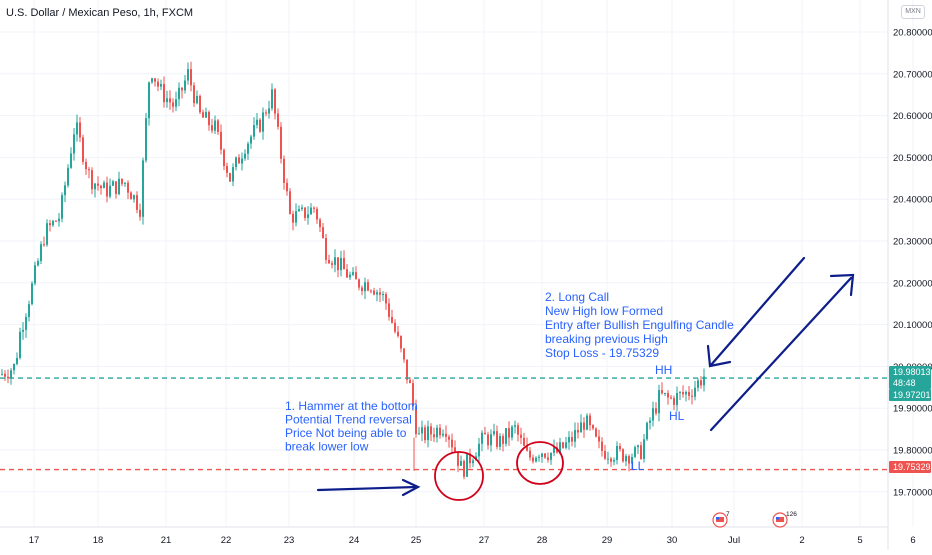  I want to click on y-tick-label: 19.90000, so click(912, 409).